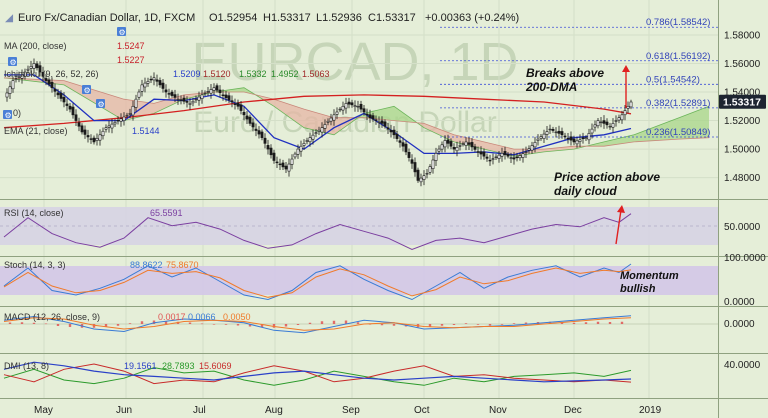 This screenshot has height=418, width=768. What do you see at coordinates (650, 410) in the screenshot?
I see `time-tick: 2019` at bounding box center [650, 410].